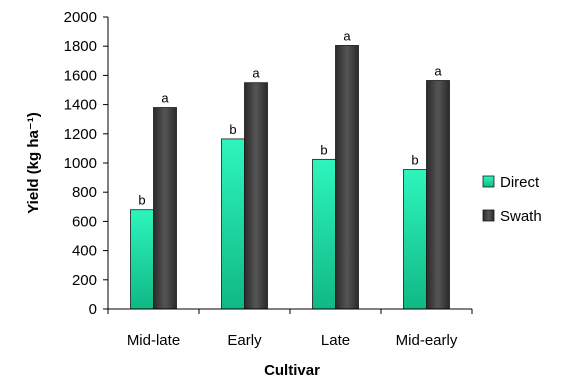 The image size is (566, 382). What do you see at coordinates (292, 370) in the screenshot?
I see `x-axis-title: Cultivar` at bounding box center [292, 370].